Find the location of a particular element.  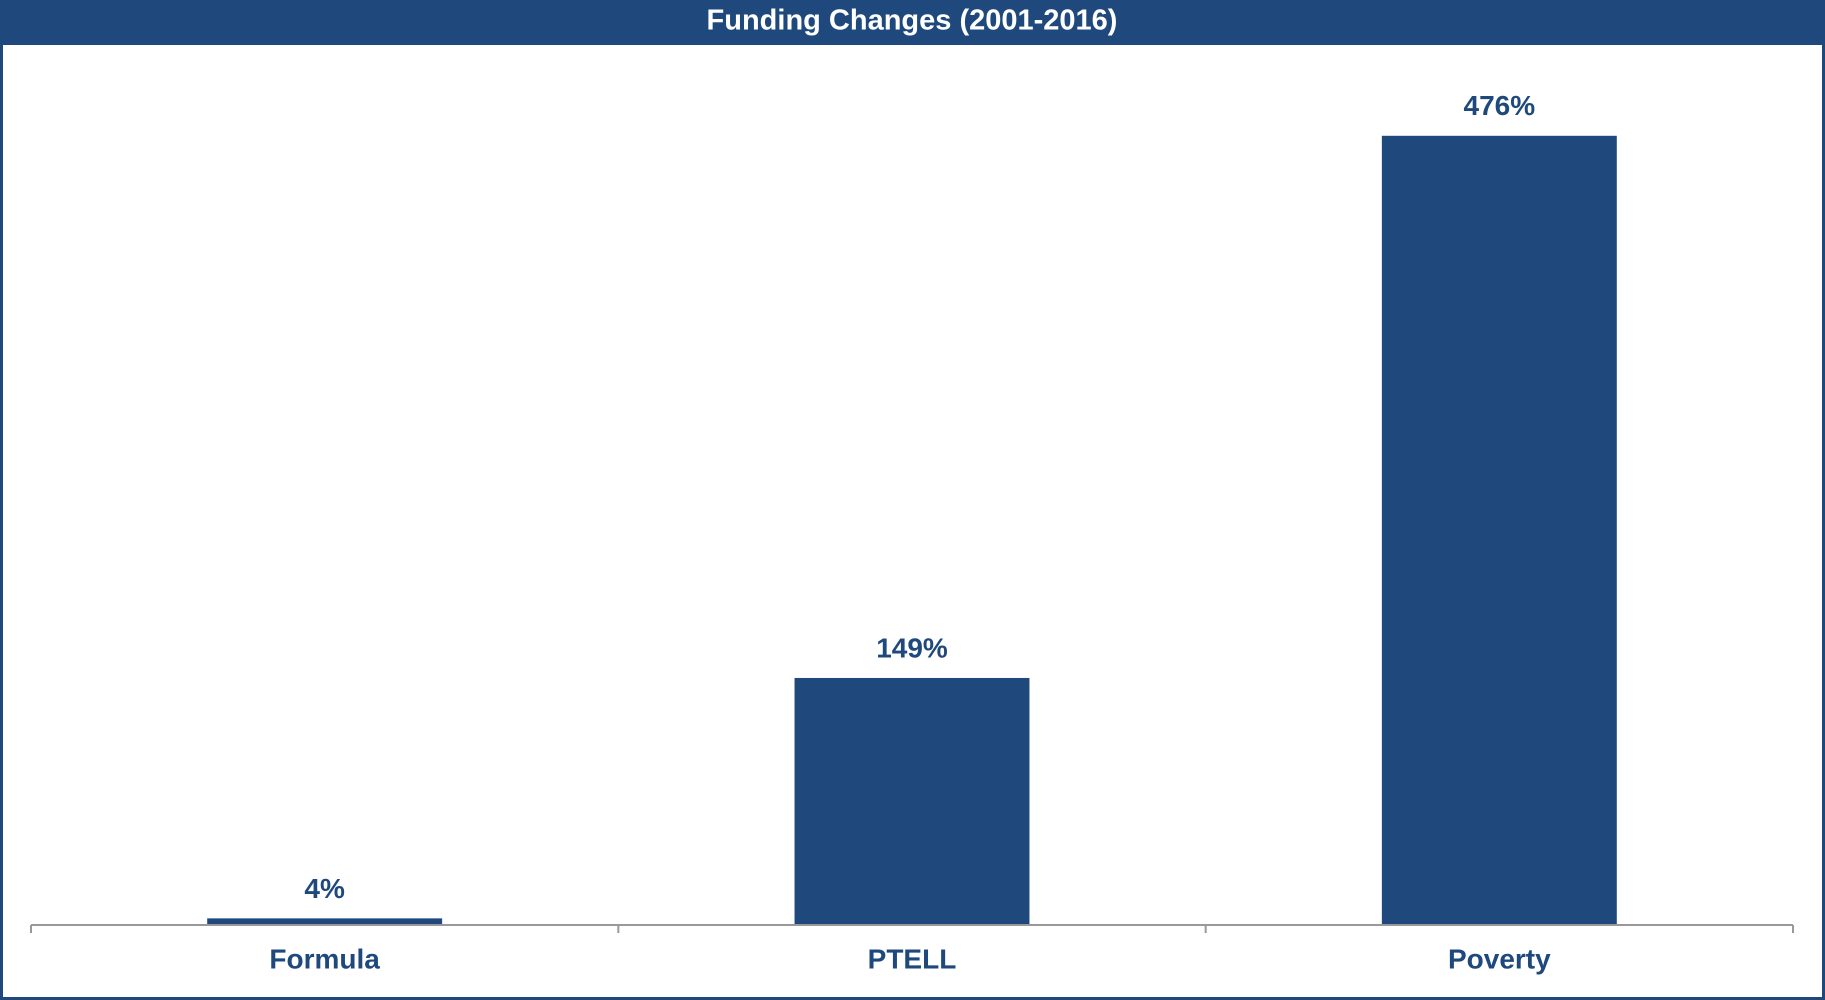

x-tick-label: Formula is located at coordinates (324, 958).